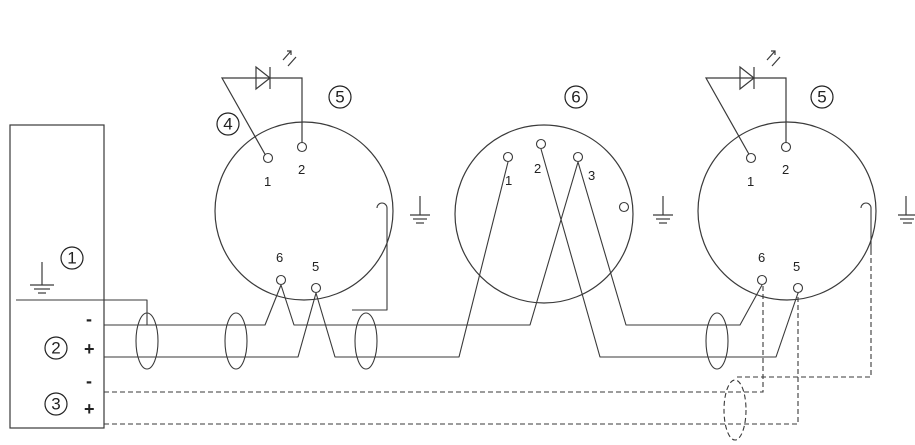  I want to click on callout-6-number: 6, so click(575, 97).